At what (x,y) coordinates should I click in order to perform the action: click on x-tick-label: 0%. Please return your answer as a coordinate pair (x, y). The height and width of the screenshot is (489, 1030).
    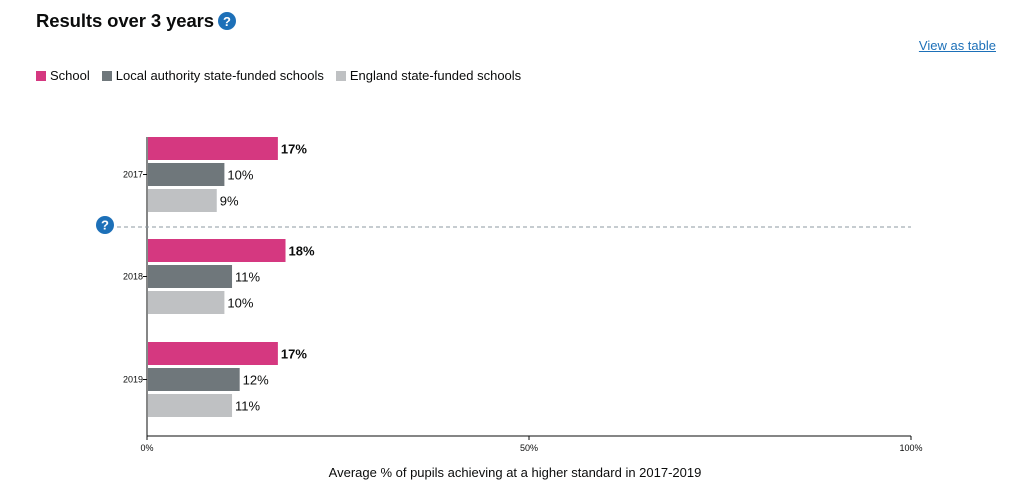
    Looking at the image, I should click on (146, 448).